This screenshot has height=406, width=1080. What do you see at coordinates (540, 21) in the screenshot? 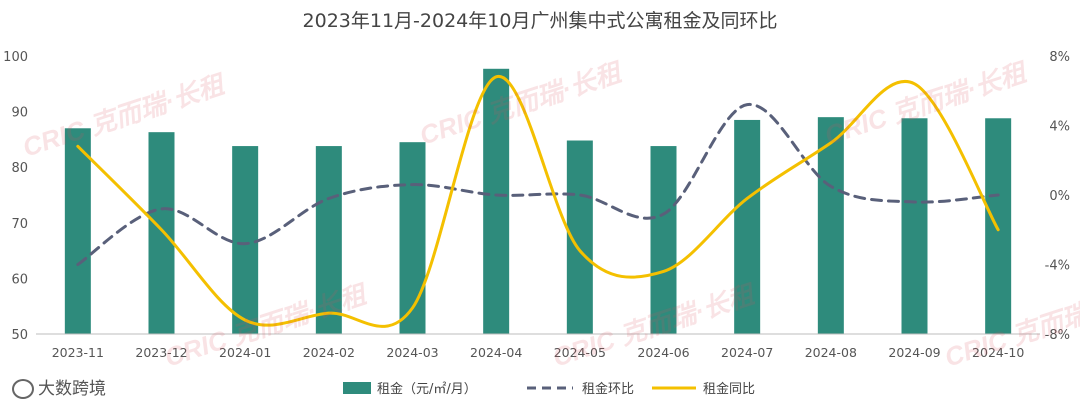
I see `chart-title: 2023年11月-2024年10月广州集中式公寓租金及同环比` at bounding box center [540, 21].